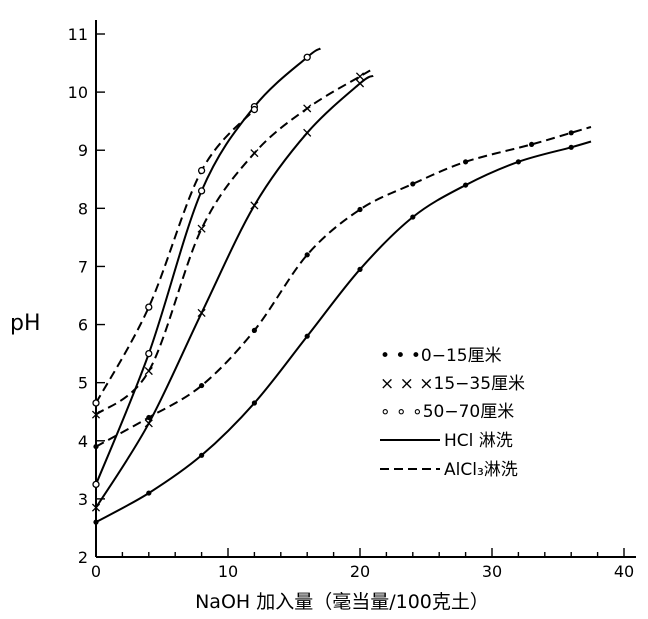 This screenshot has height=619, width=648. Describe the element at coordinates (83, 441) in the screenshot. I see `y-tick-label: 4` at that location.